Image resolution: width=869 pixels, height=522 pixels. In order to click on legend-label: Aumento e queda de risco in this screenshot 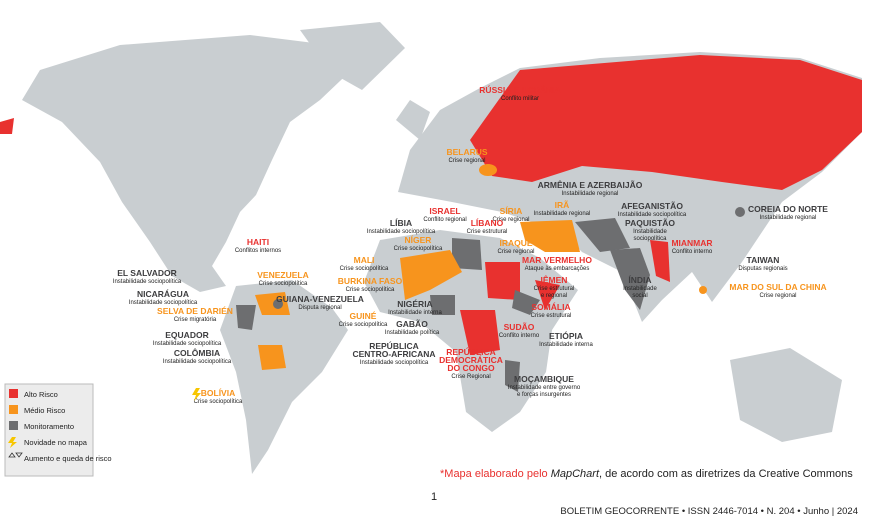, I will do `click(68, 458)`.